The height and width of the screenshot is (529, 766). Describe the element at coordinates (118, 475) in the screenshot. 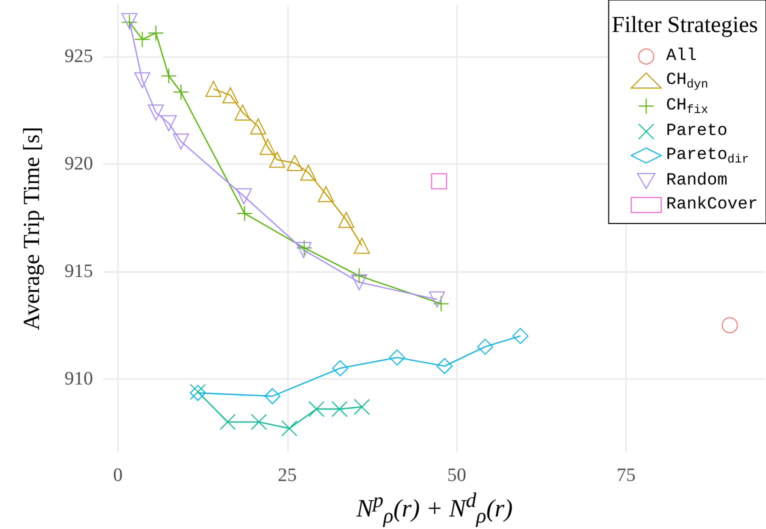

I see `x-tick-label: 0` at that location.